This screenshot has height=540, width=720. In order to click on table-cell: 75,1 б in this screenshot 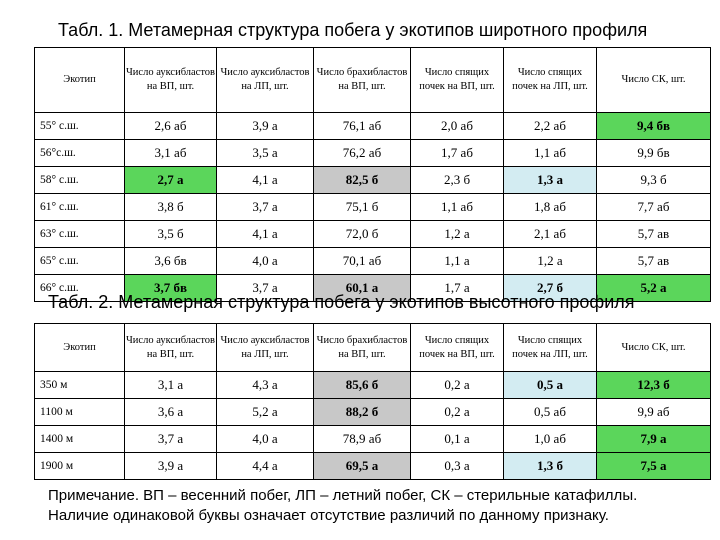, I will do `click(362, 207)`.